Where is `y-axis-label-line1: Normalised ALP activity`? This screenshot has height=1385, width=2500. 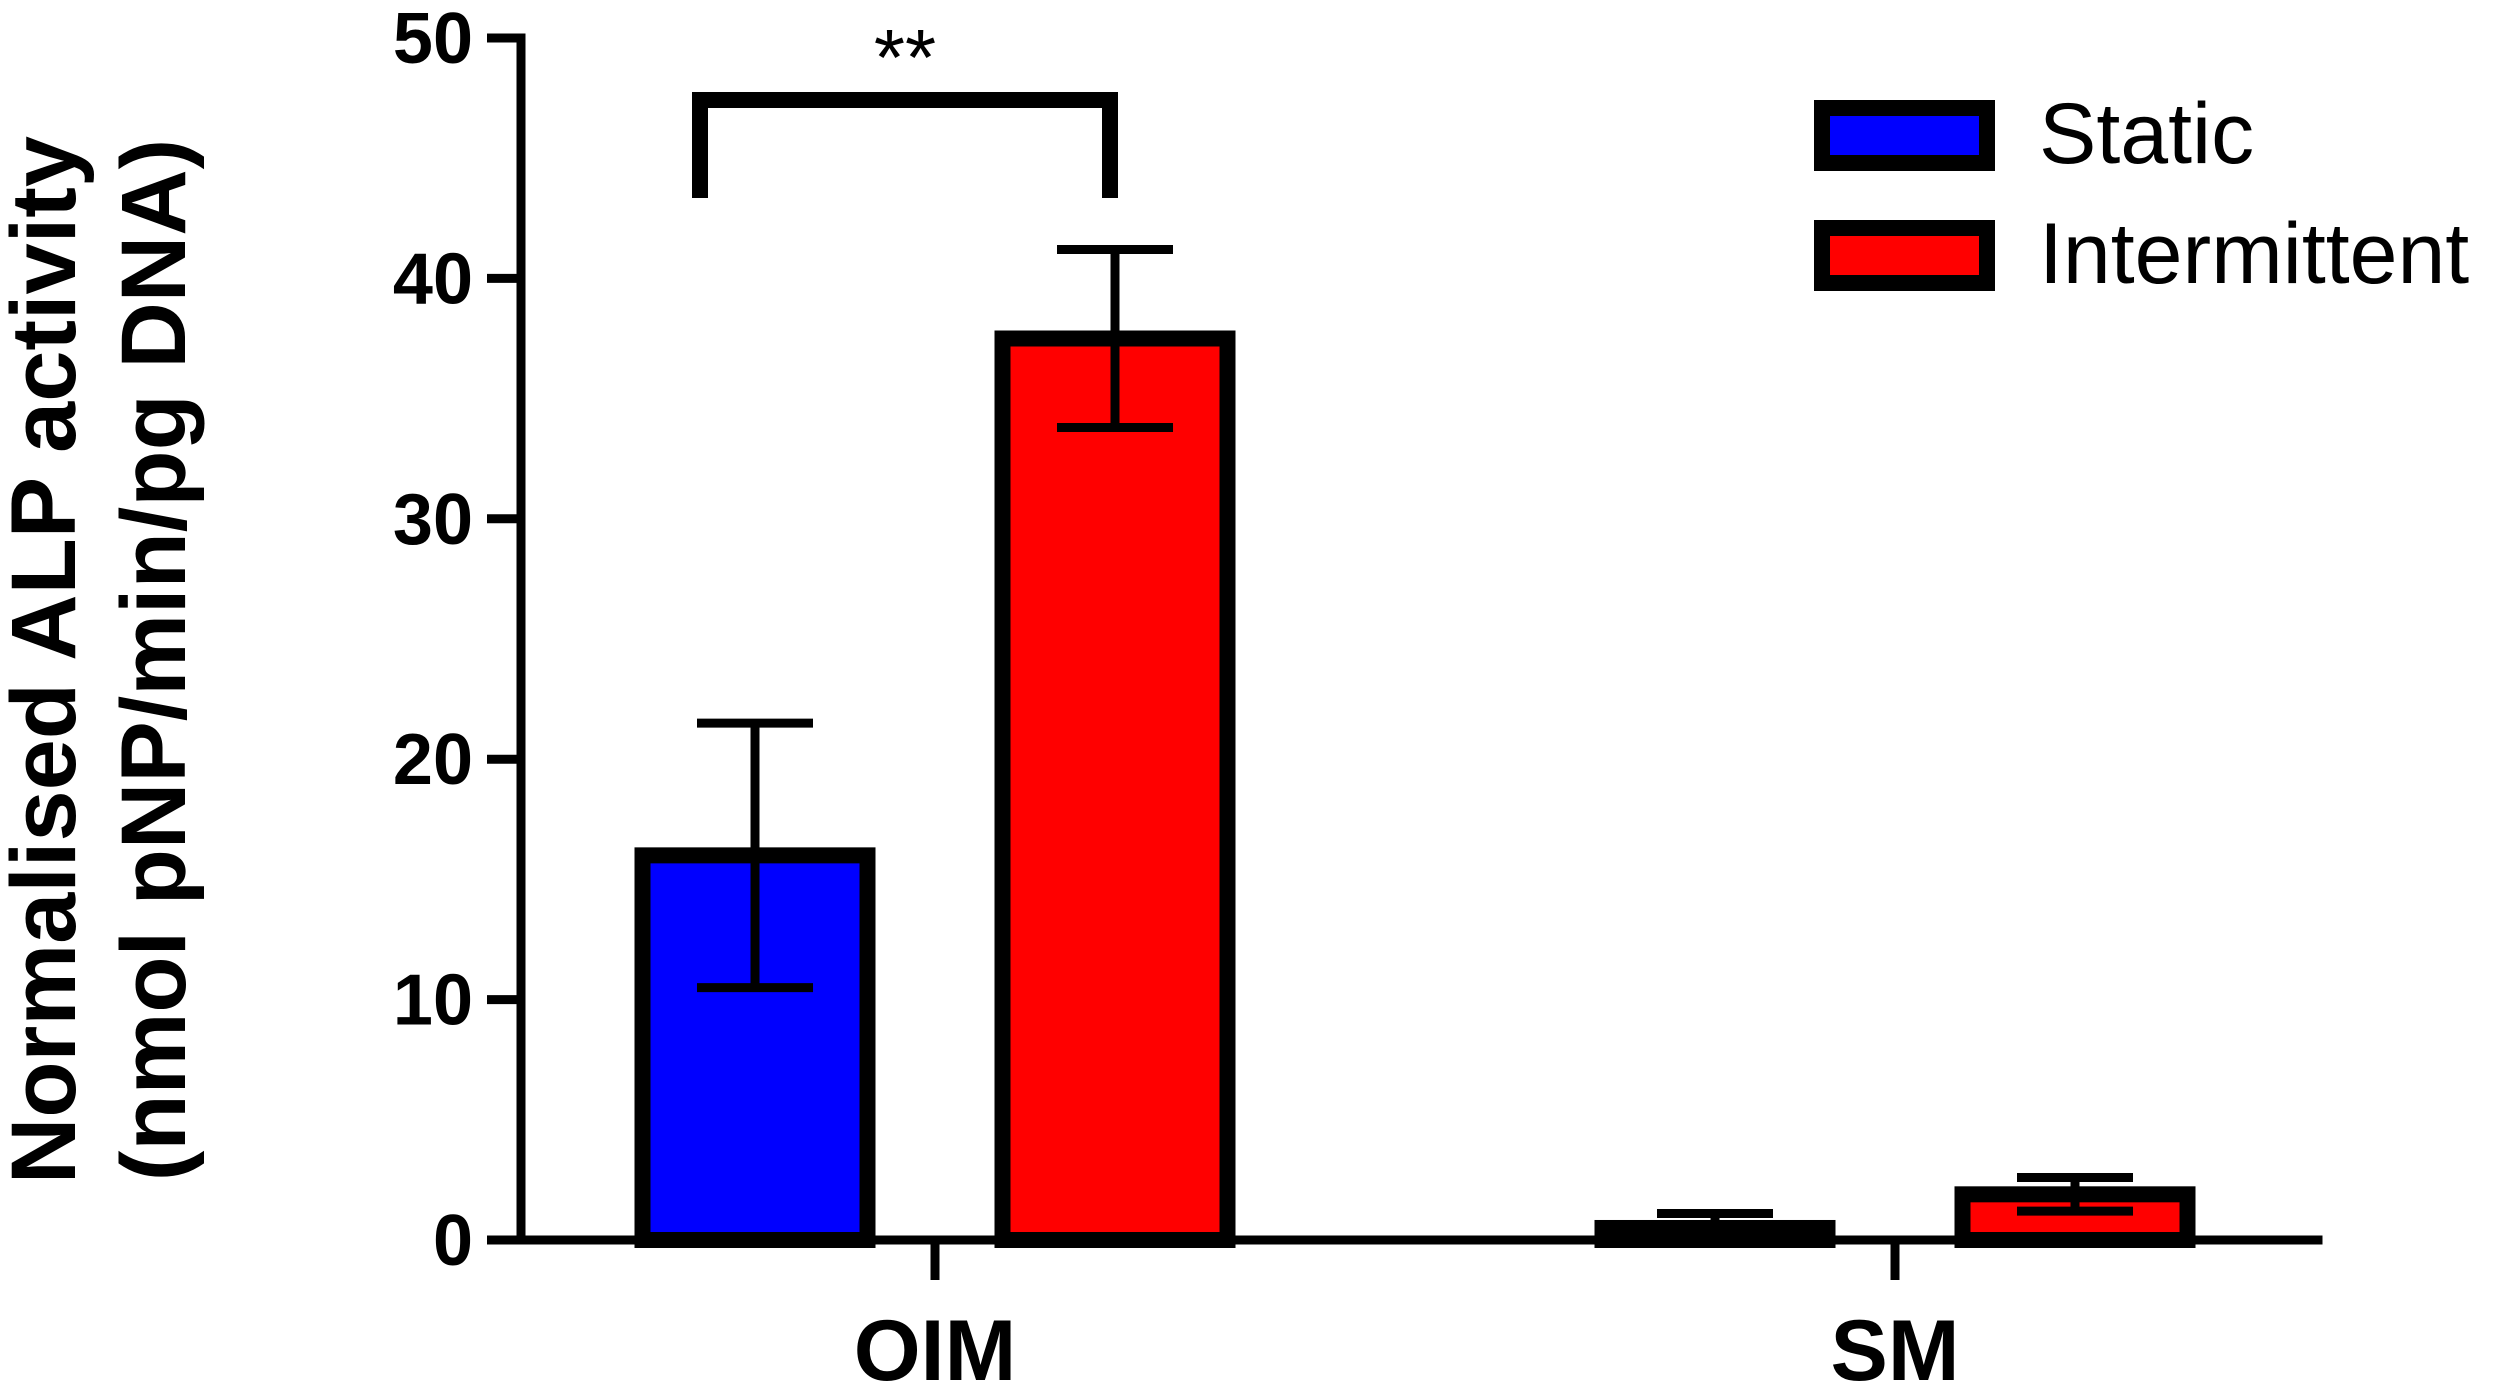 y-axis-label-line1: Normalised ALP activity is located at coordinates (47, 660).